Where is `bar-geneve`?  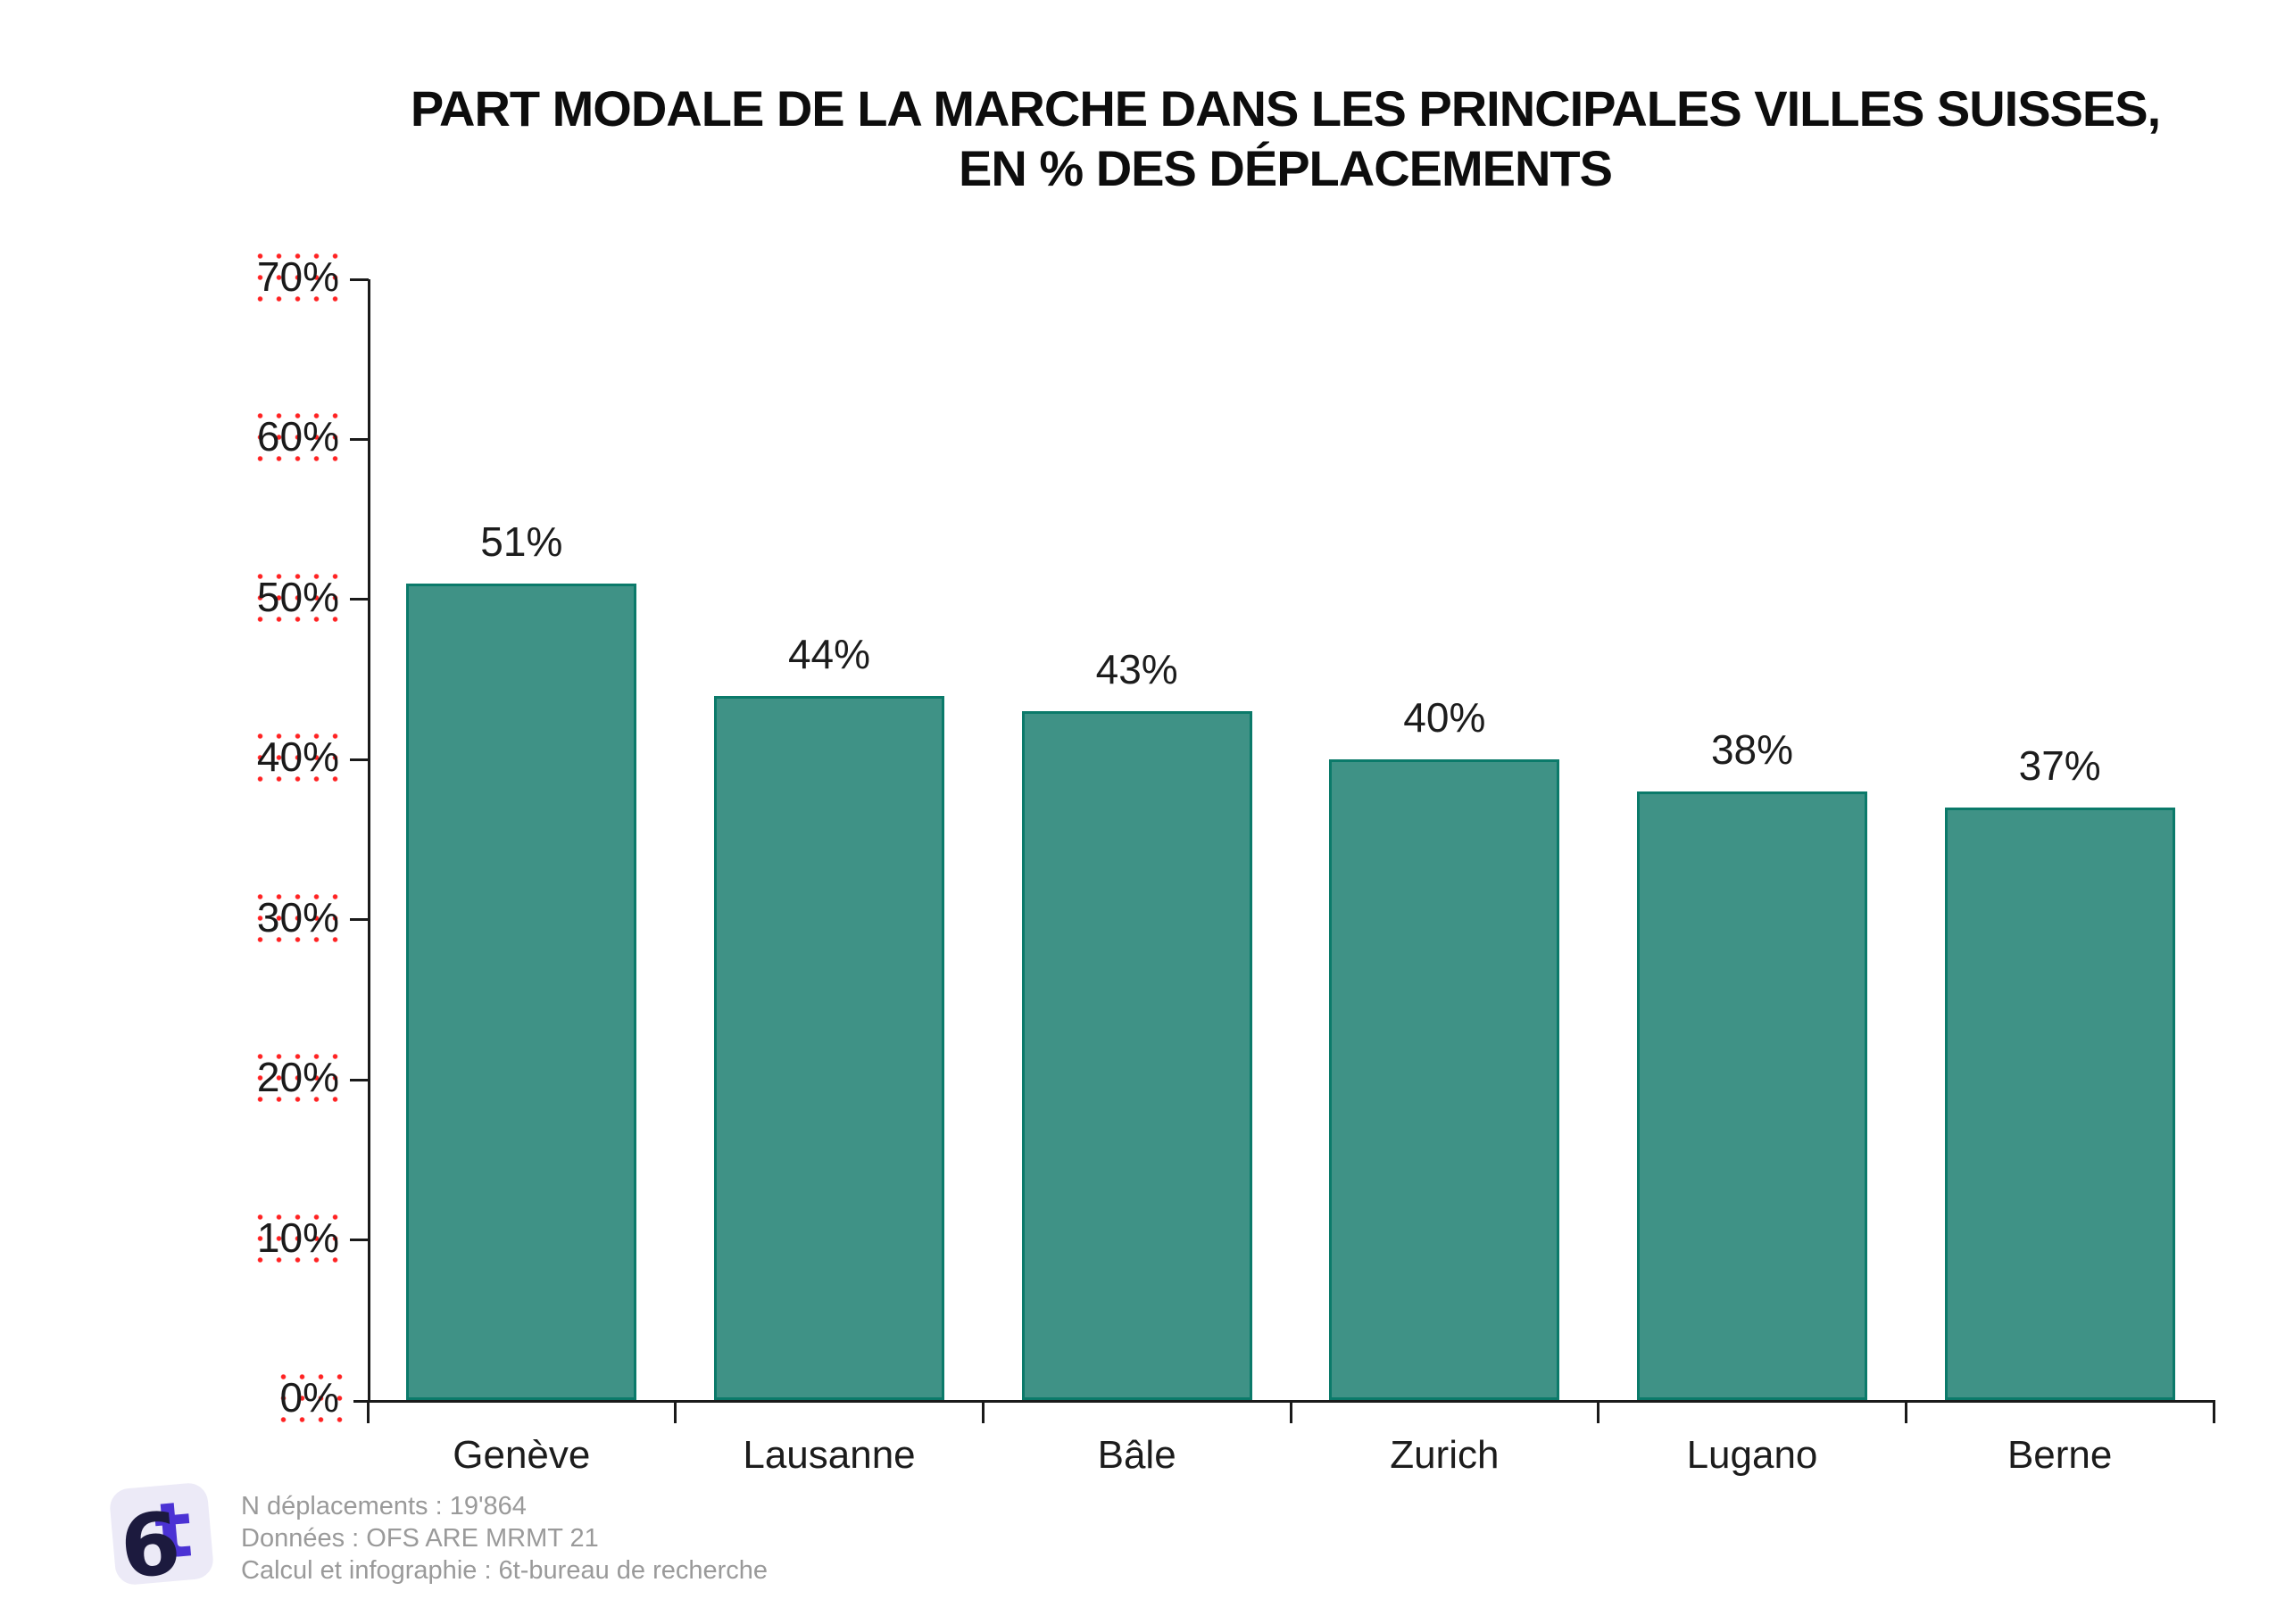
bar-geneve is located at coordinates (521, 991).